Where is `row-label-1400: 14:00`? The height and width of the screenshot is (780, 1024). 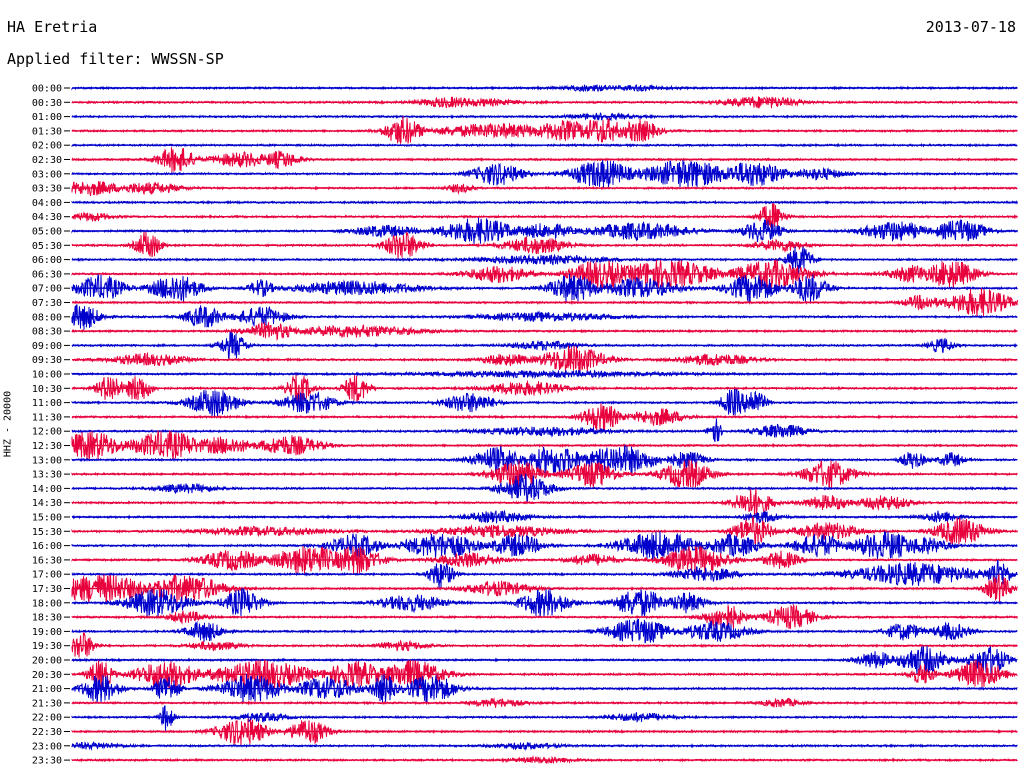 row-label-1400: 14:00 is located at coordinates (47, 489).